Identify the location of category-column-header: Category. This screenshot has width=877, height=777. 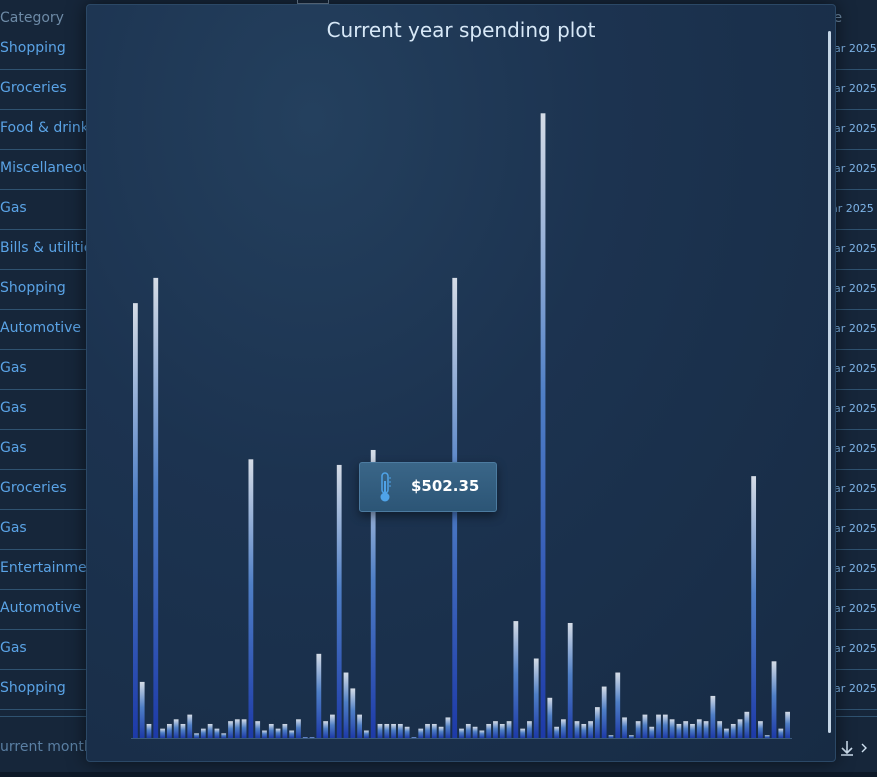
(32, 18).